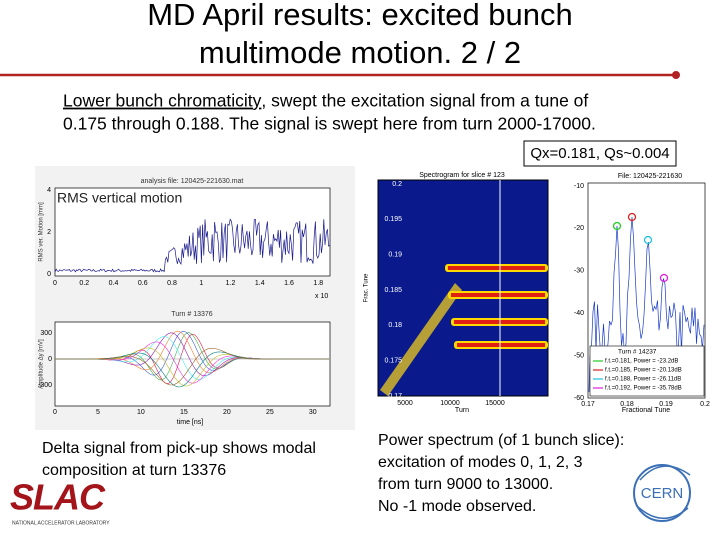 This screenshot has height=540, width=720. What do you see at coordinates (58, 497) in the screenshot?
I see `slac-logo: SLAC` at bounding box center [58, 497].